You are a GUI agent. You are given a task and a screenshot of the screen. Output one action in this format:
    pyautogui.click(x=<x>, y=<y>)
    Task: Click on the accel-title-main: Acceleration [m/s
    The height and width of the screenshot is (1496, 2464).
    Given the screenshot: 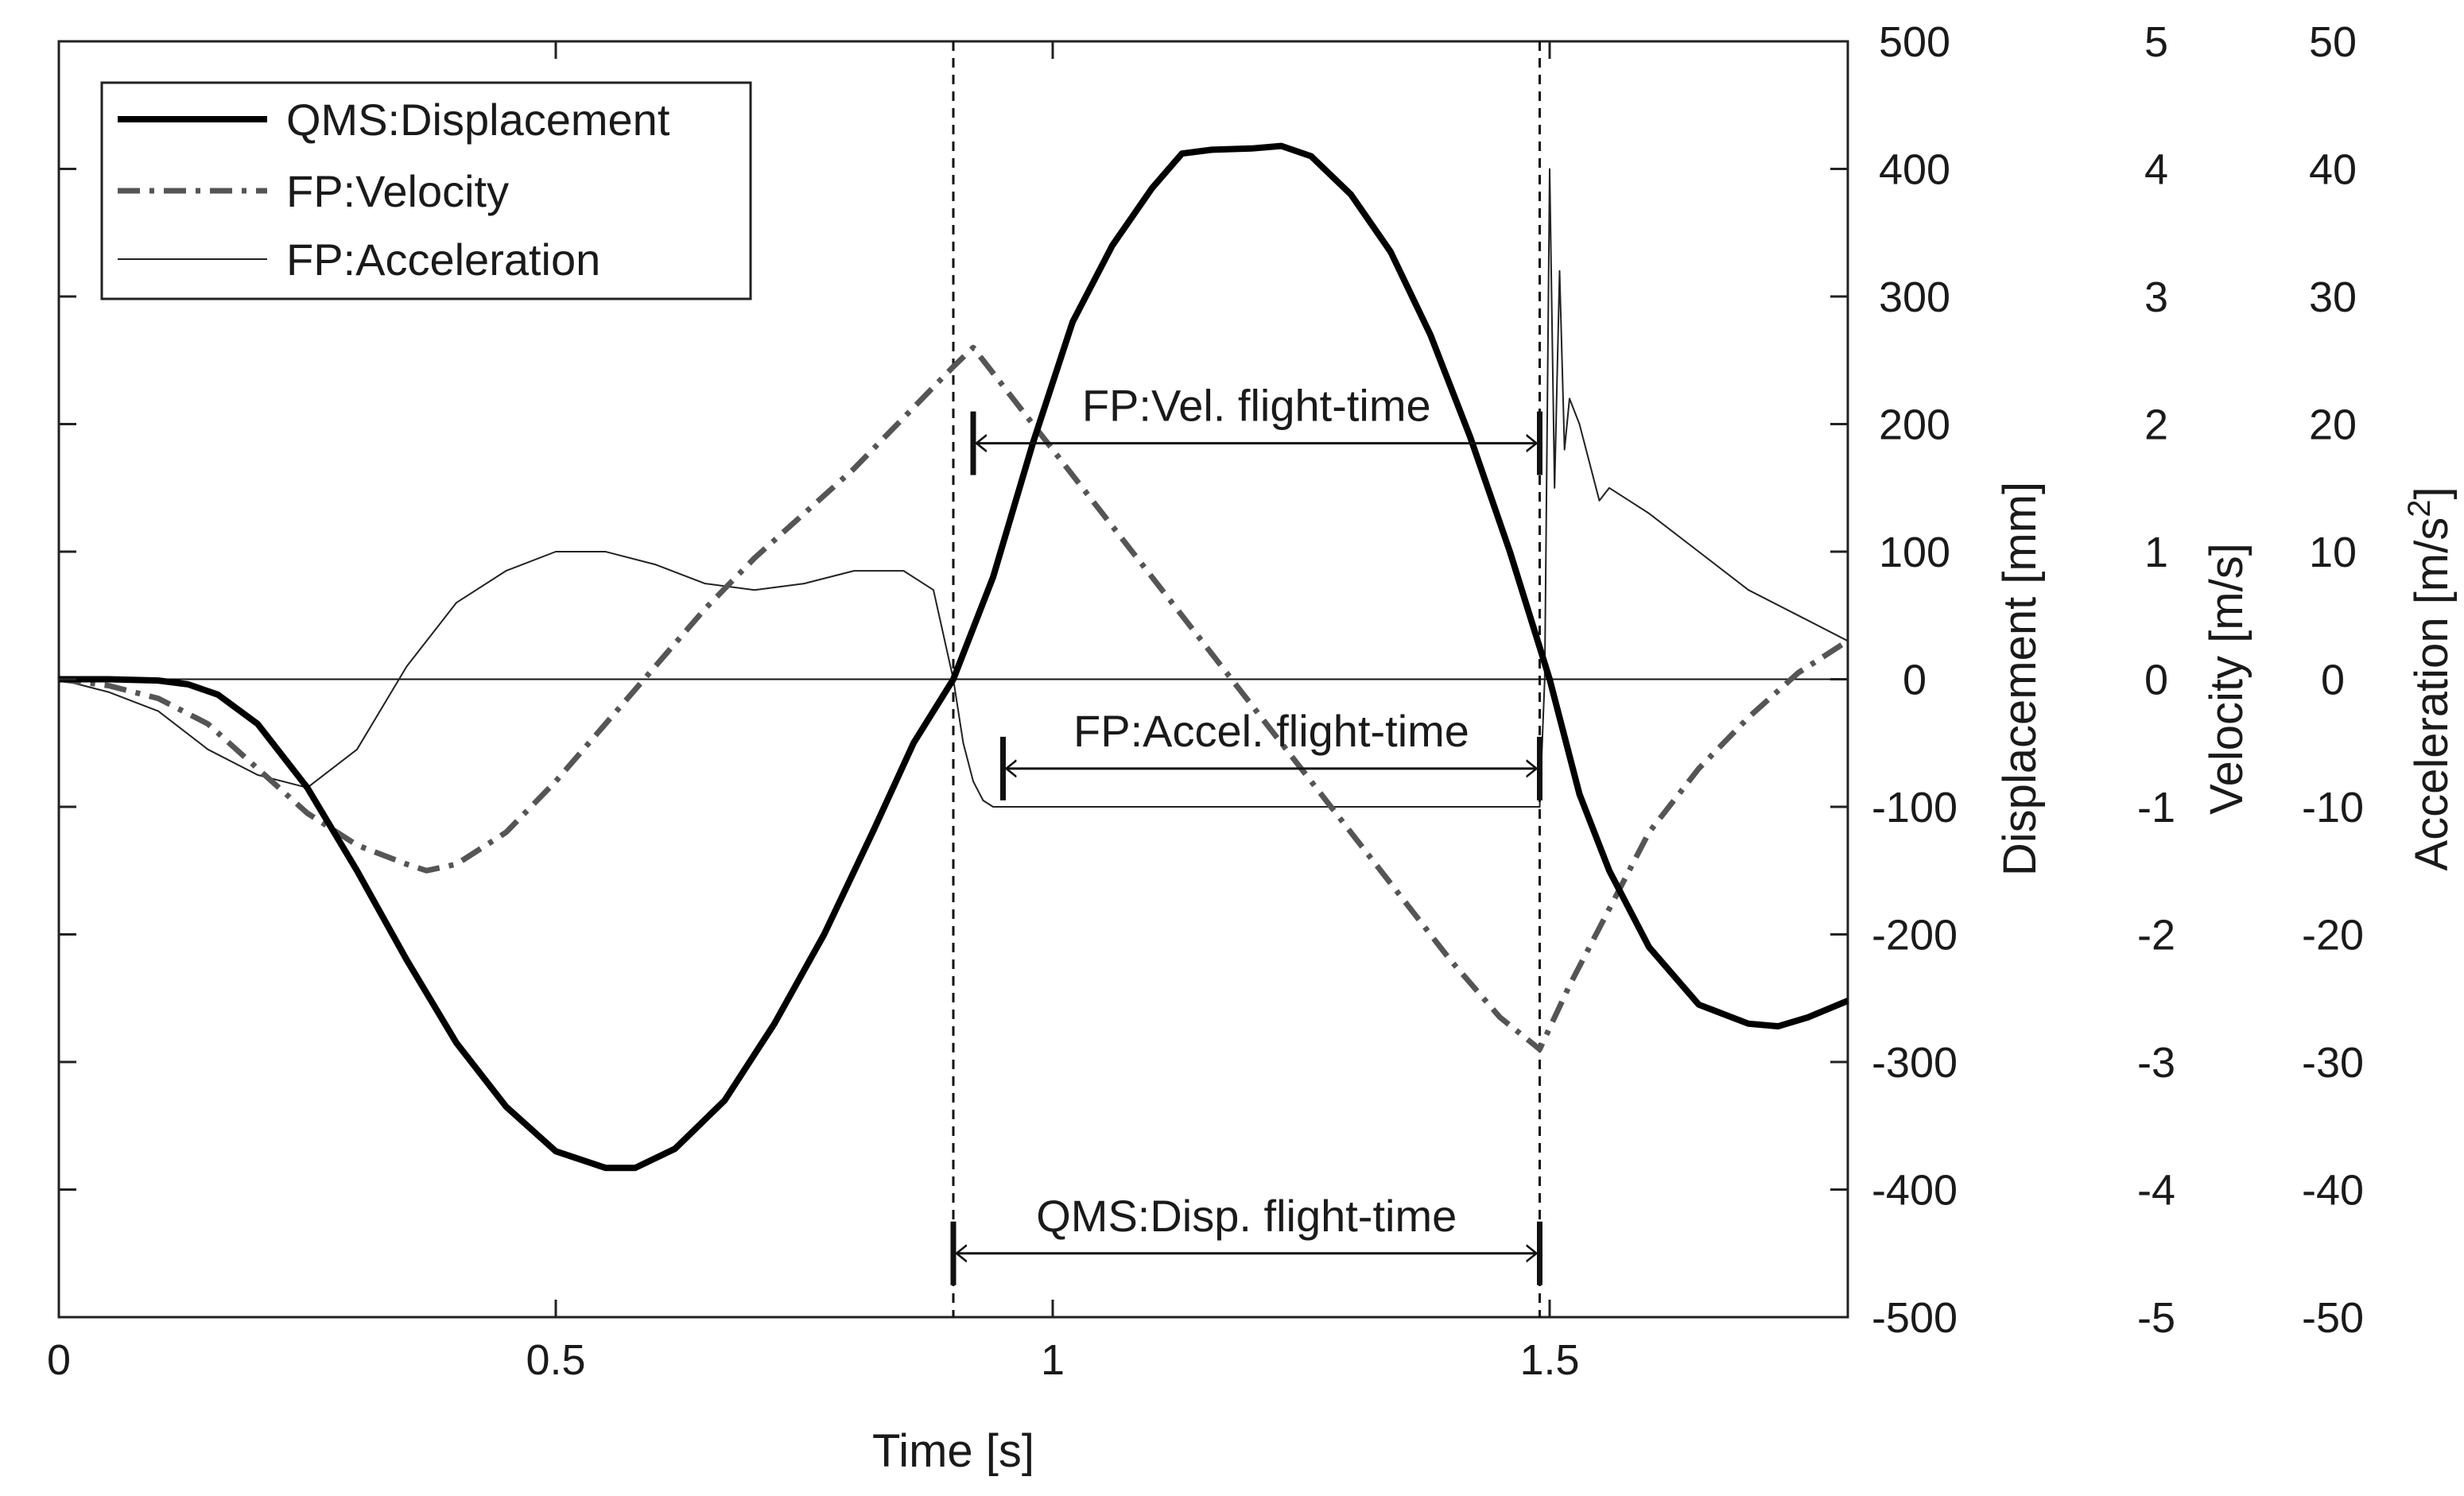 What is the action you would take?
    pyautogui.click(x=2432, y=694)
    